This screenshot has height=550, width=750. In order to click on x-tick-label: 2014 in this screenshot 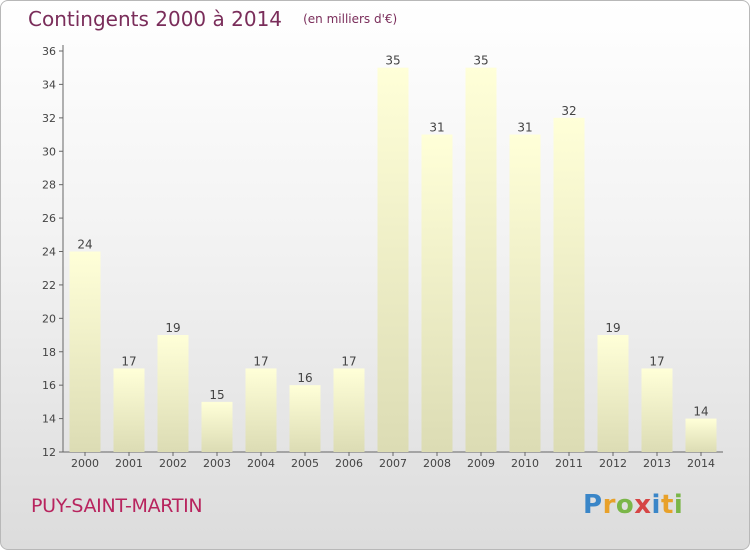, I will do `click(701, 463)`.